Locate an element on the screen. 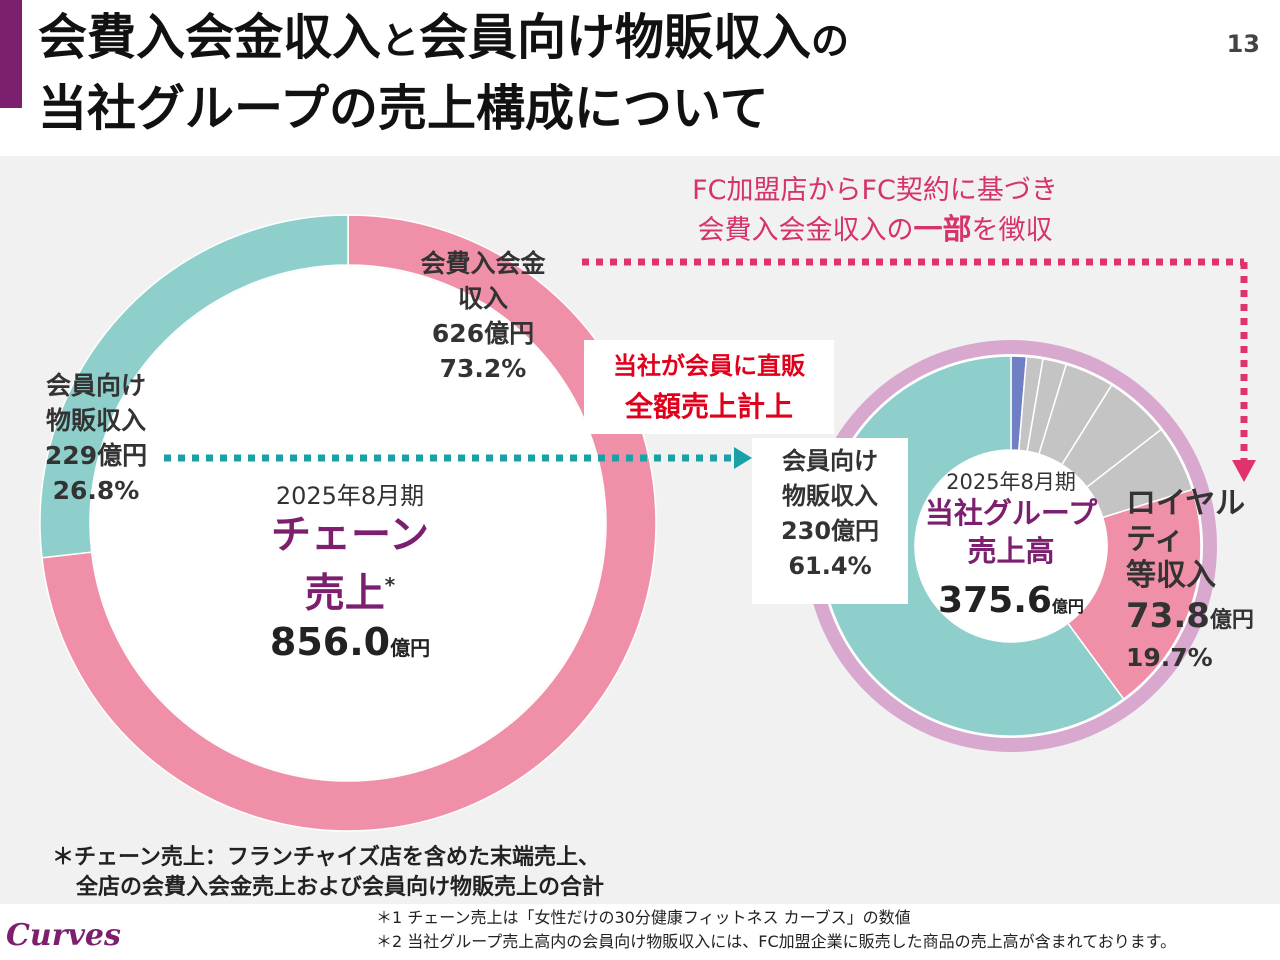 The width and height of the screenshot is (1280, 960). chain-center-title: チェーン 売上* is located at coordinates (350, 564).